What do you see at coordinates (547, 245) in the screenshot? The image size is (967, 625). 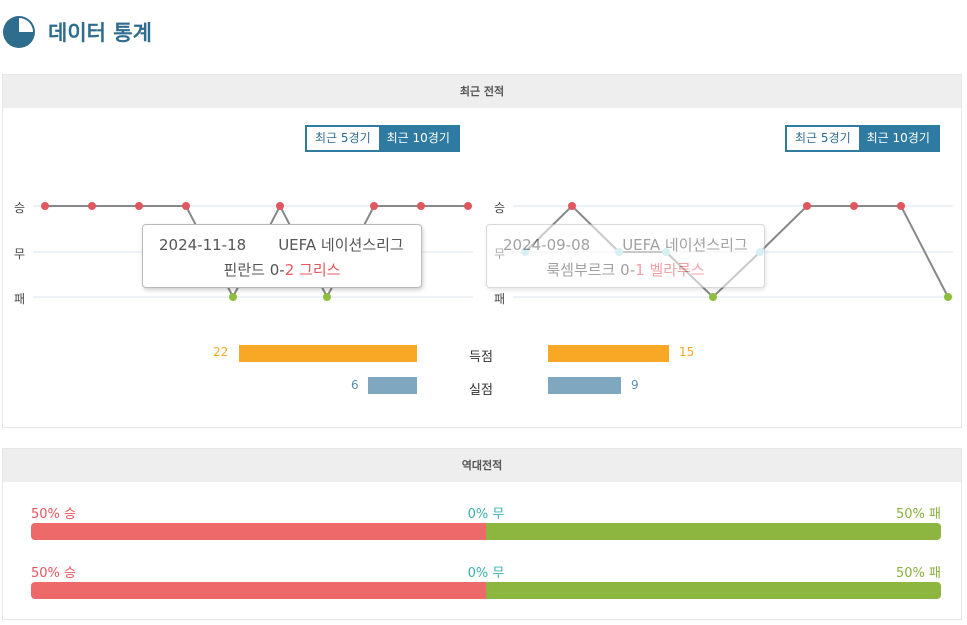 I see `tooltip-date: 2024-09-08` at bounding box center [547, 245].